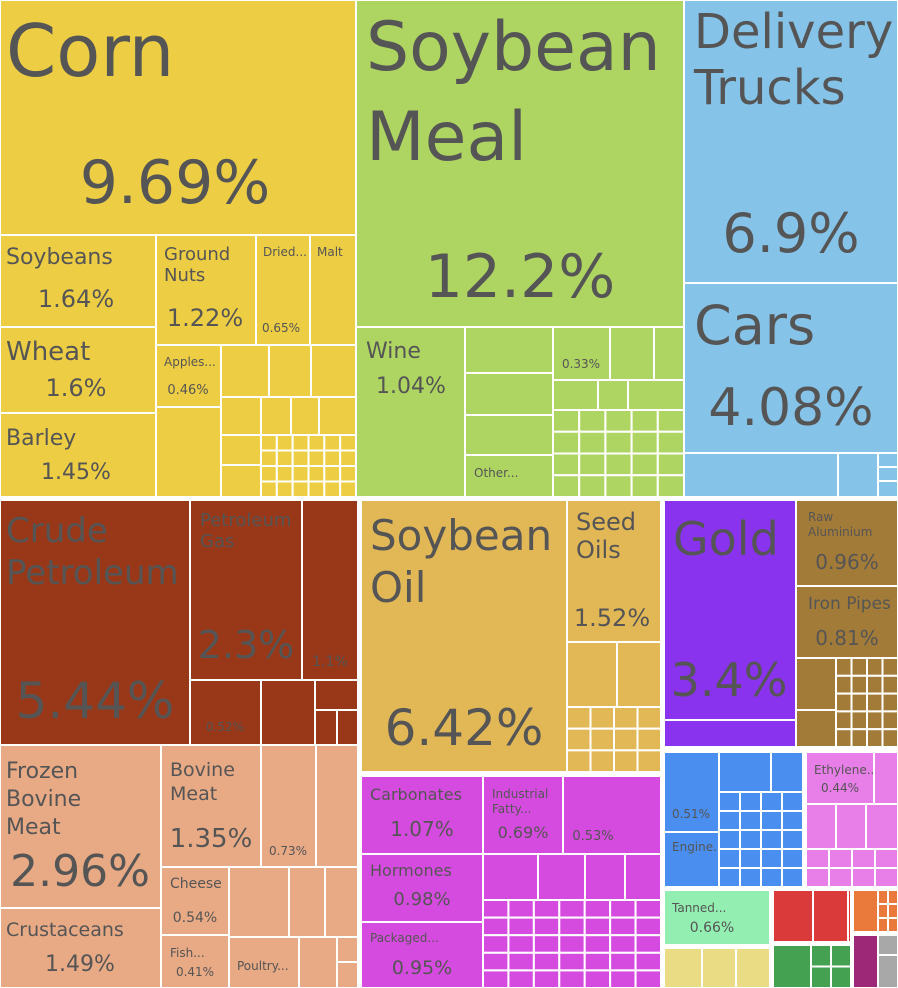  What do you see at coordinates (840, 788) in the screenshot?
I see `ethylene-value: 0.44%` at bounding box center [840, 788].